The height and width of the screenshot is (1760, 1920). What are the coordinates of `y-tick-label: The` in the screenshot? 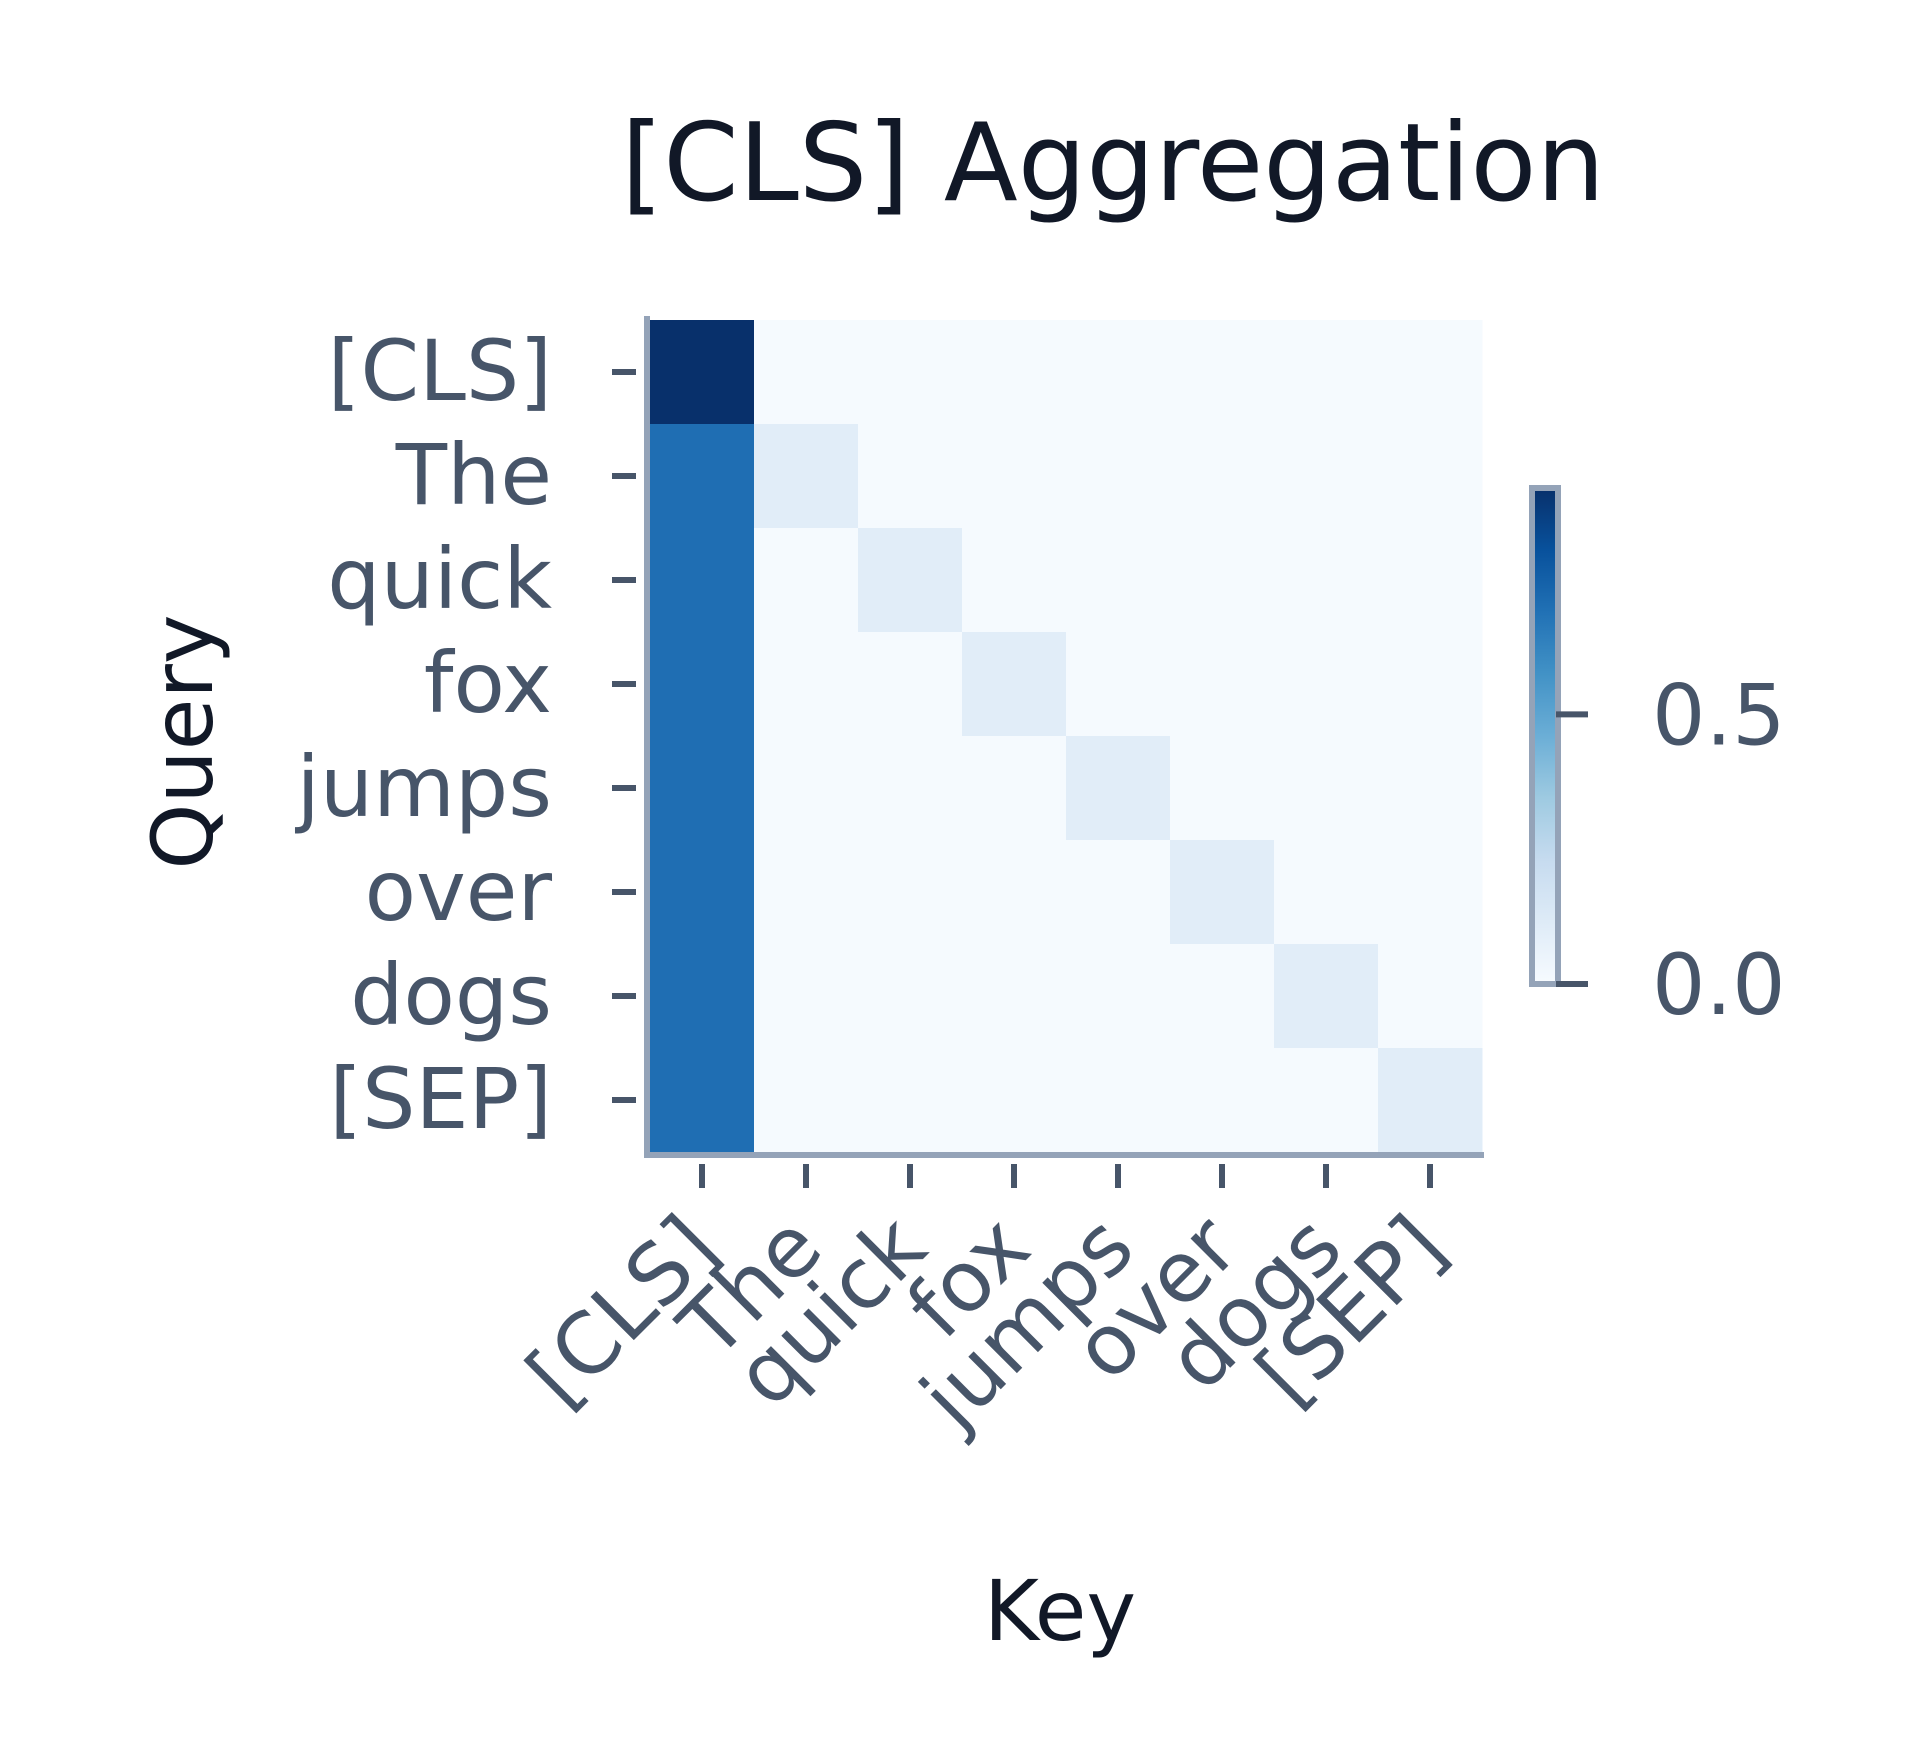 It's located at (473, 475).